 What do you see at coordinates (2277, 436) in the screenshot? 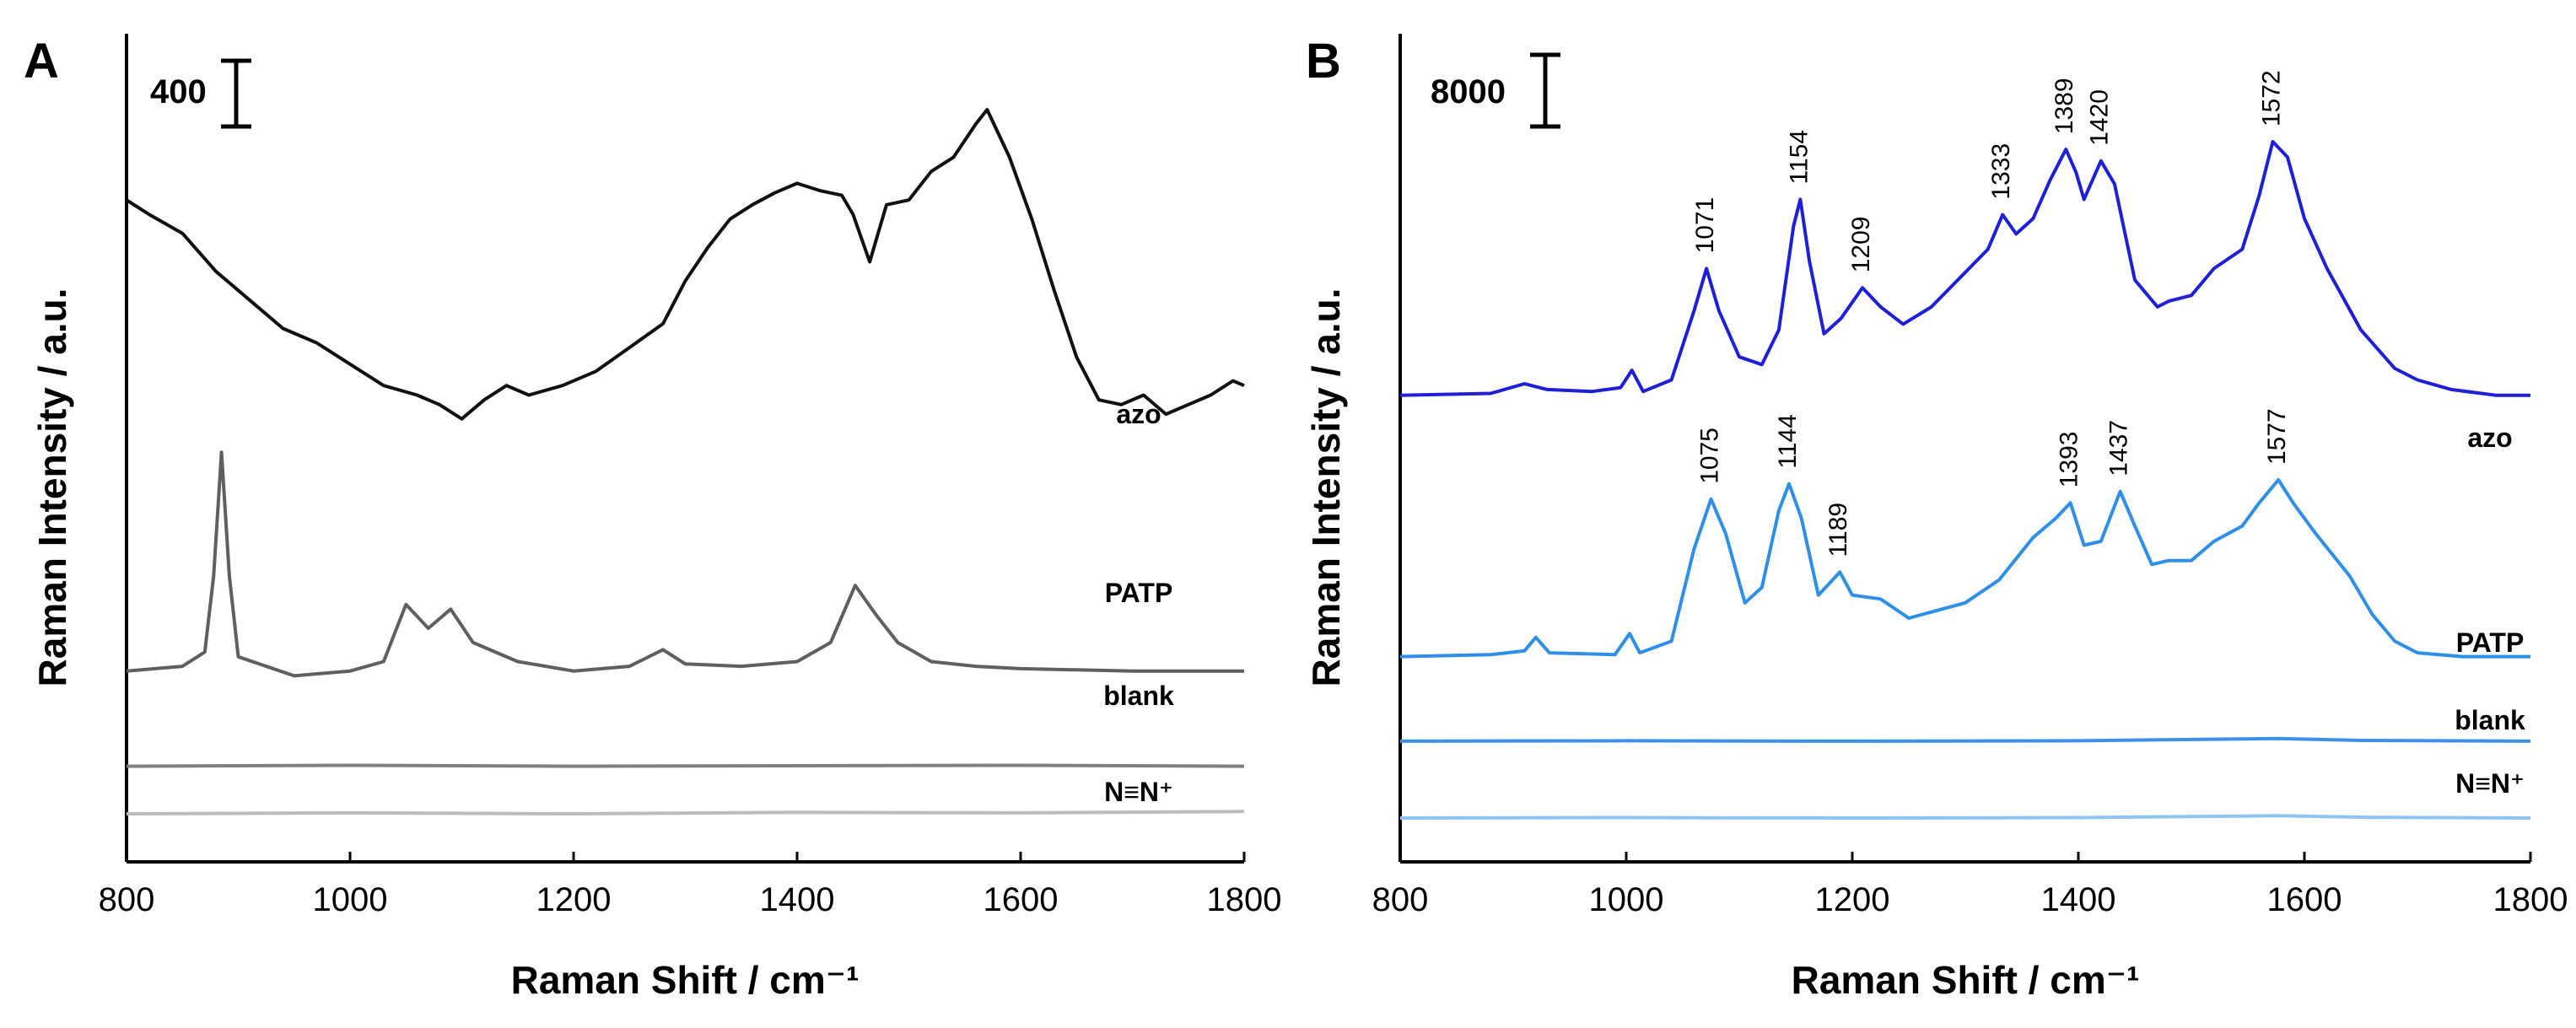
I see `peak-label-b-patp-1577: 1577` at bounding box center [2277, 436].